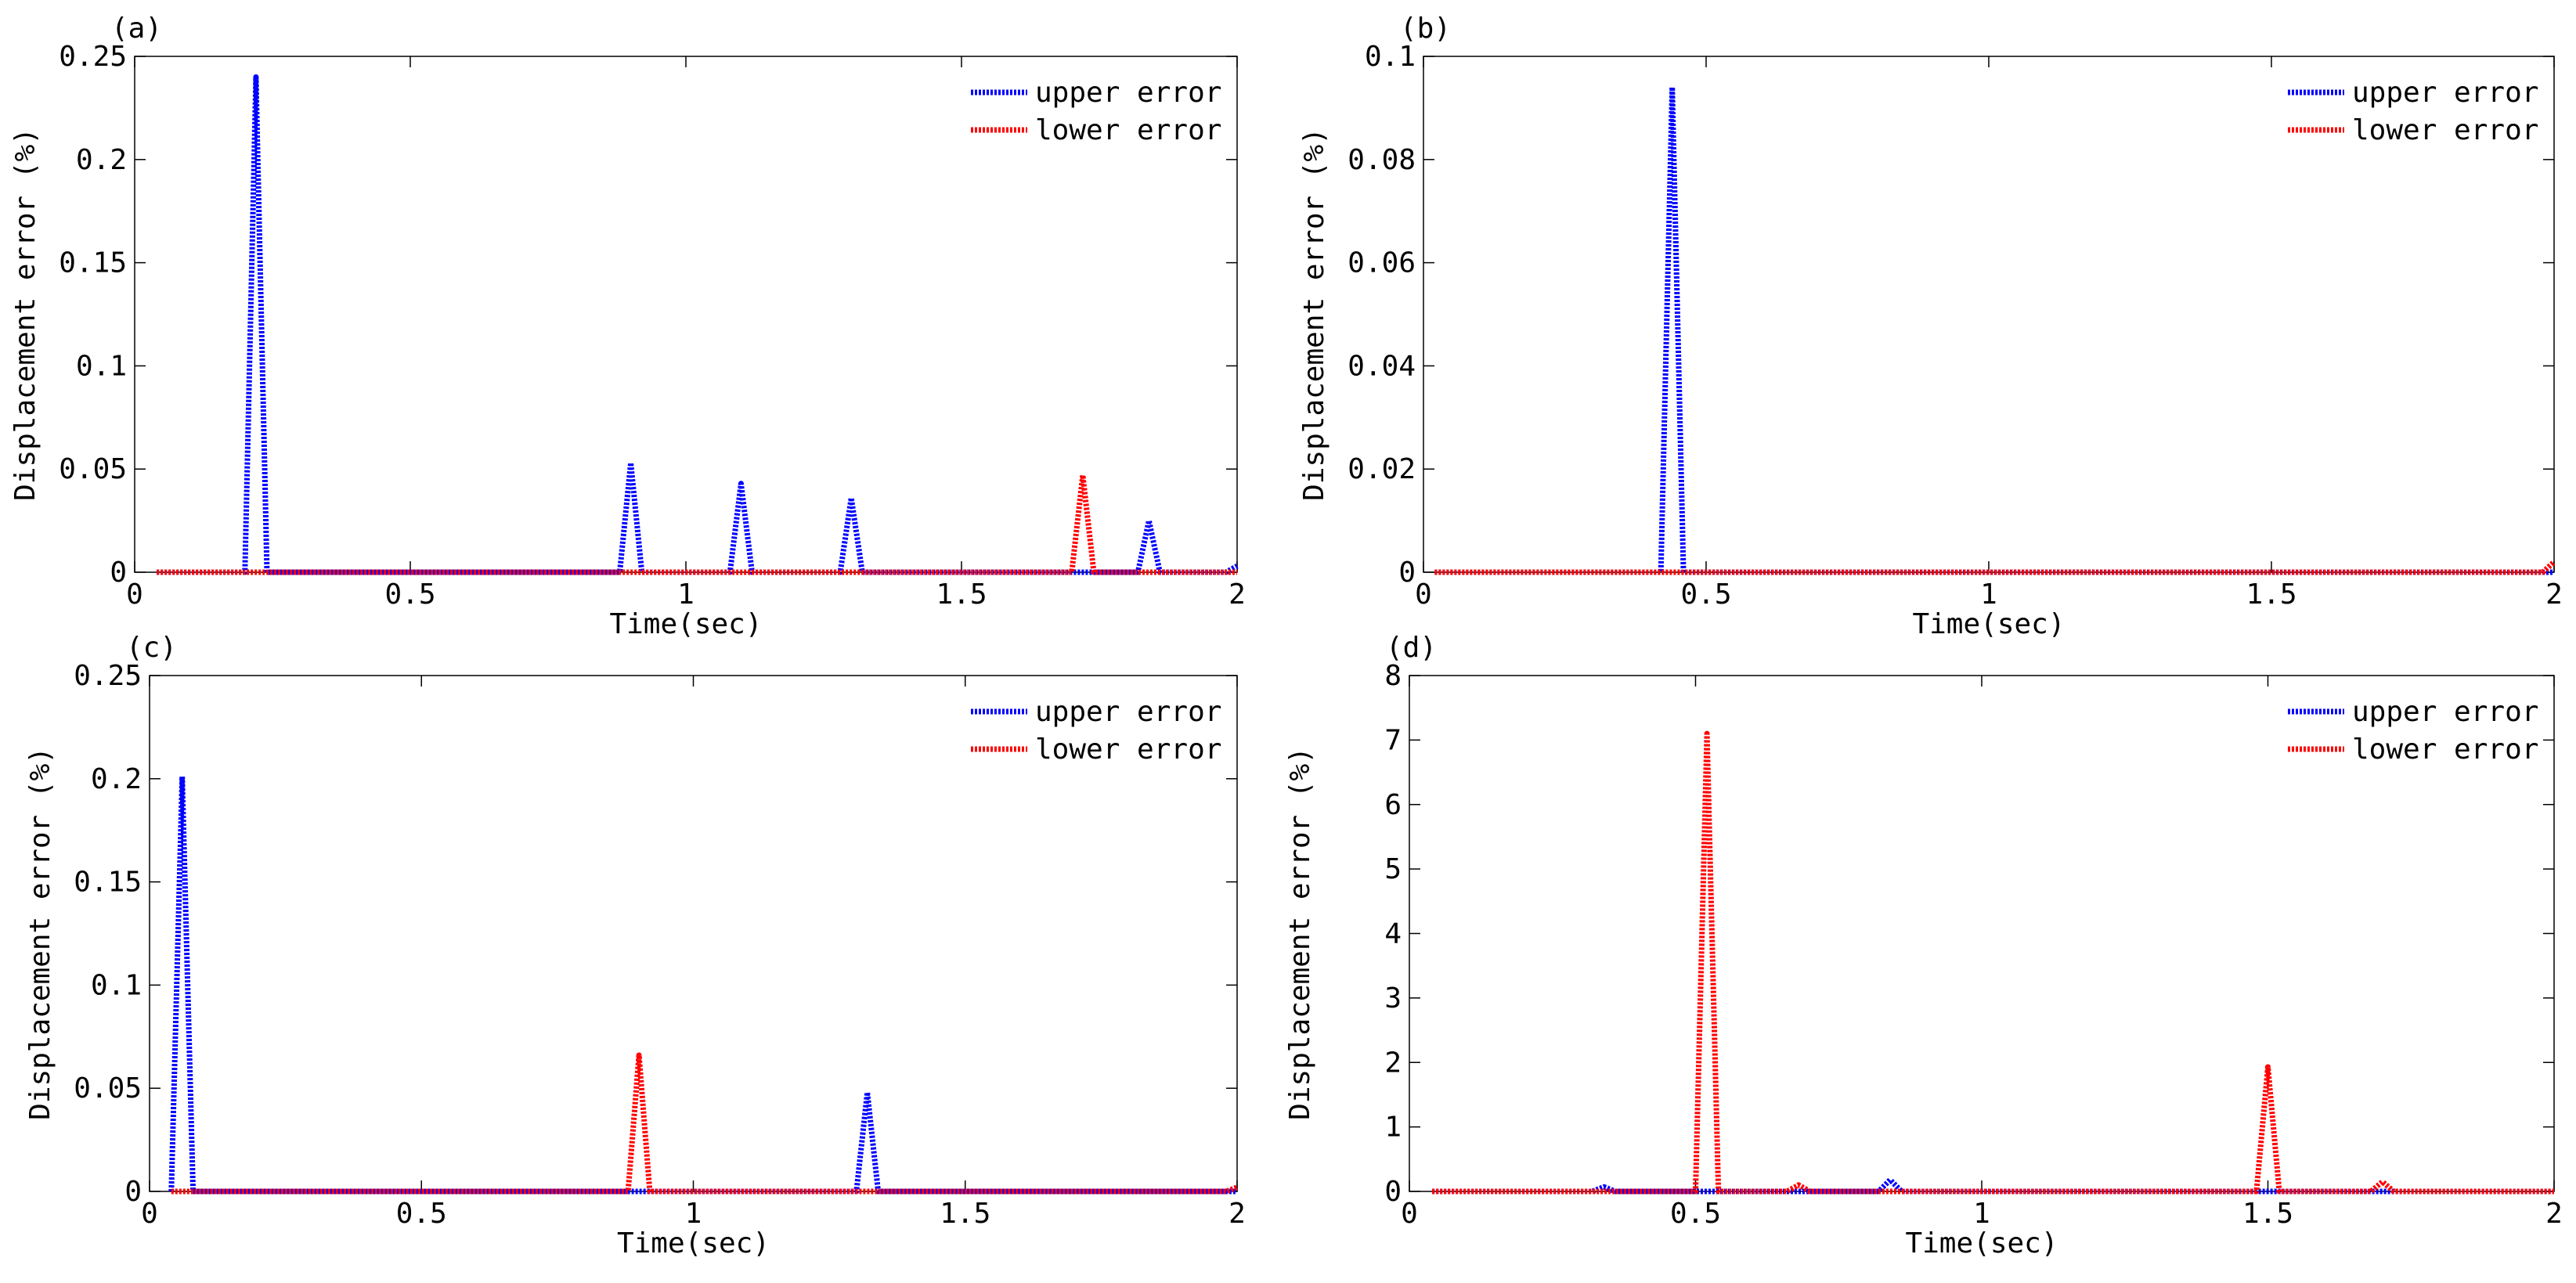  Describe the element at coordinates (1393, 999) in the screenshot. I see `y-tick-label: 3` at that location.